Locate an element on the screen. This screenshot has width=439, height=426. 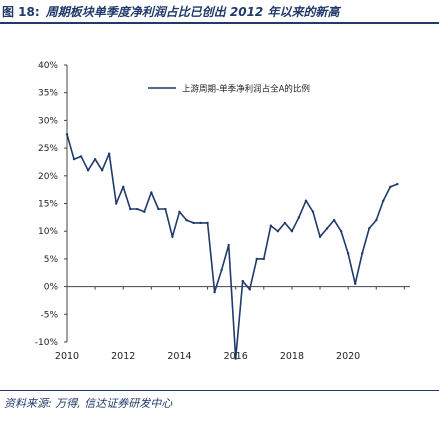
x-tick-label: 2010 is located at coordinates (67, 356).